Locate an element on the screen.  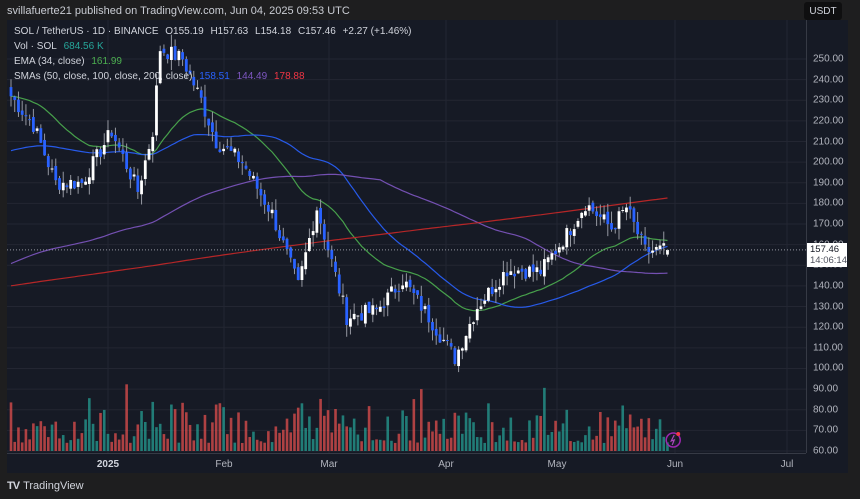
price-tick-label: 200.00 is located at coordinates (828, 162).